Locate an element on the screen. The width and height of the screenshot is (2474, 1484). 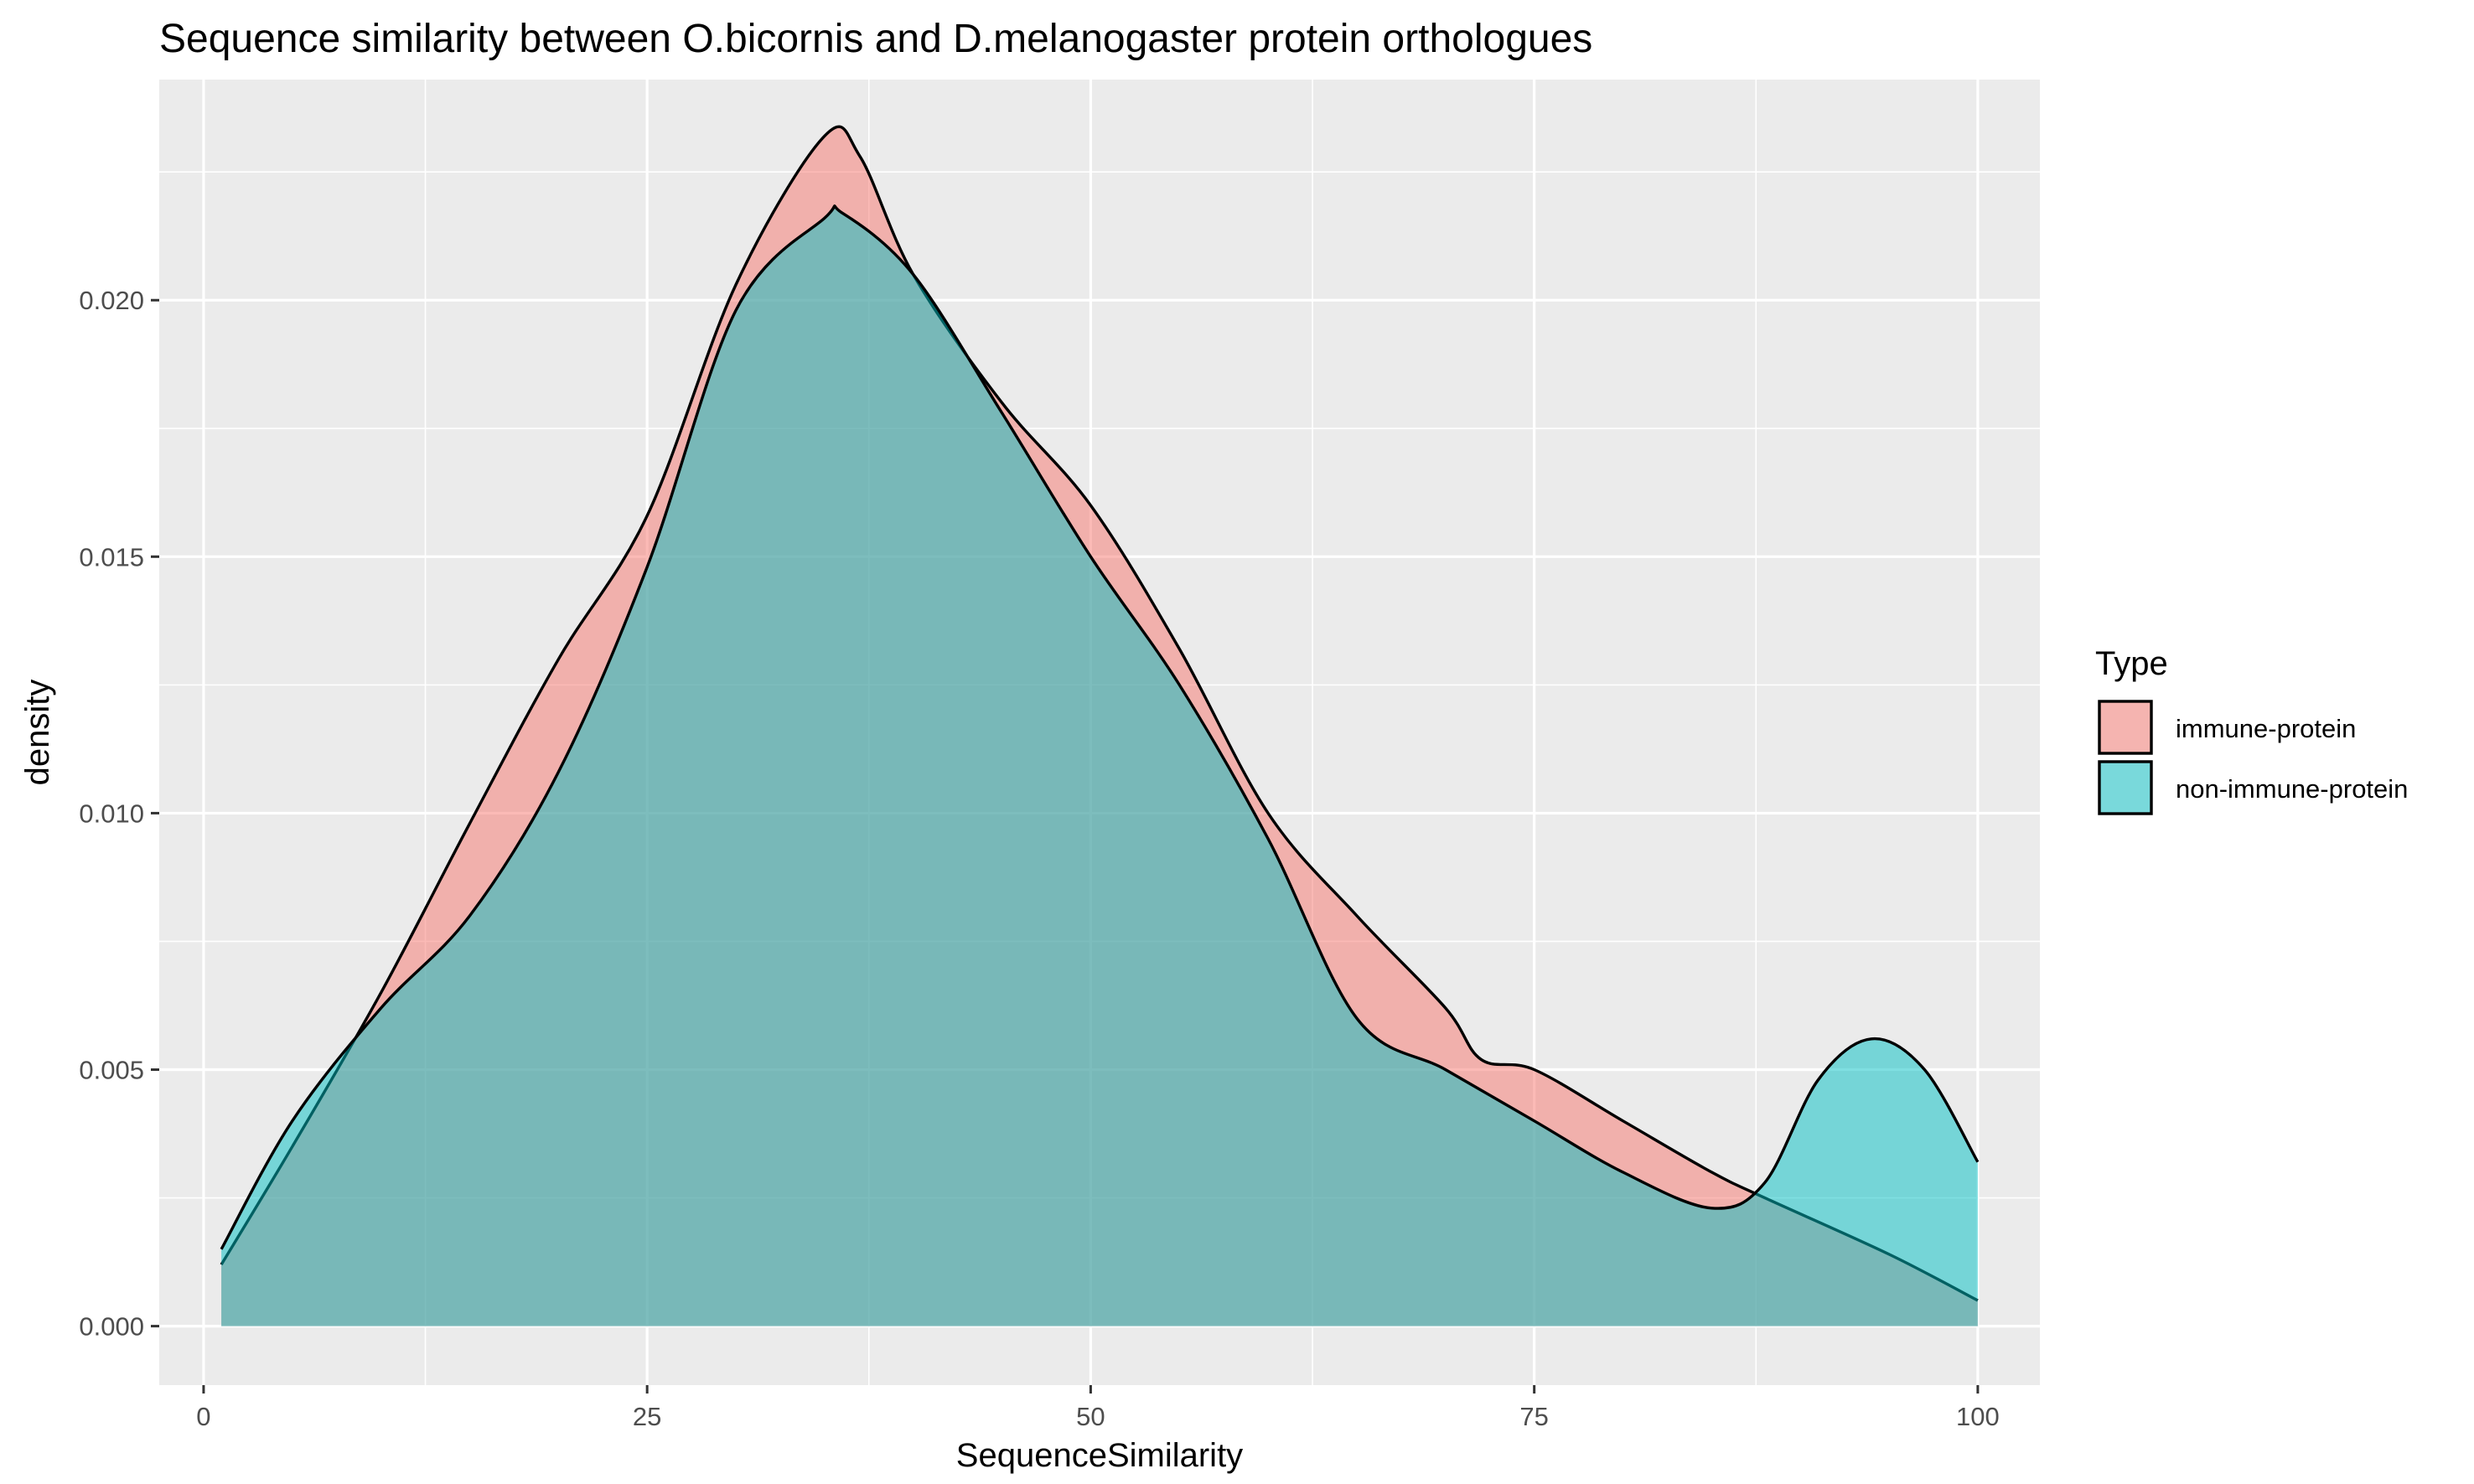
y-axis-title: density is located at coordinates (37, 733).